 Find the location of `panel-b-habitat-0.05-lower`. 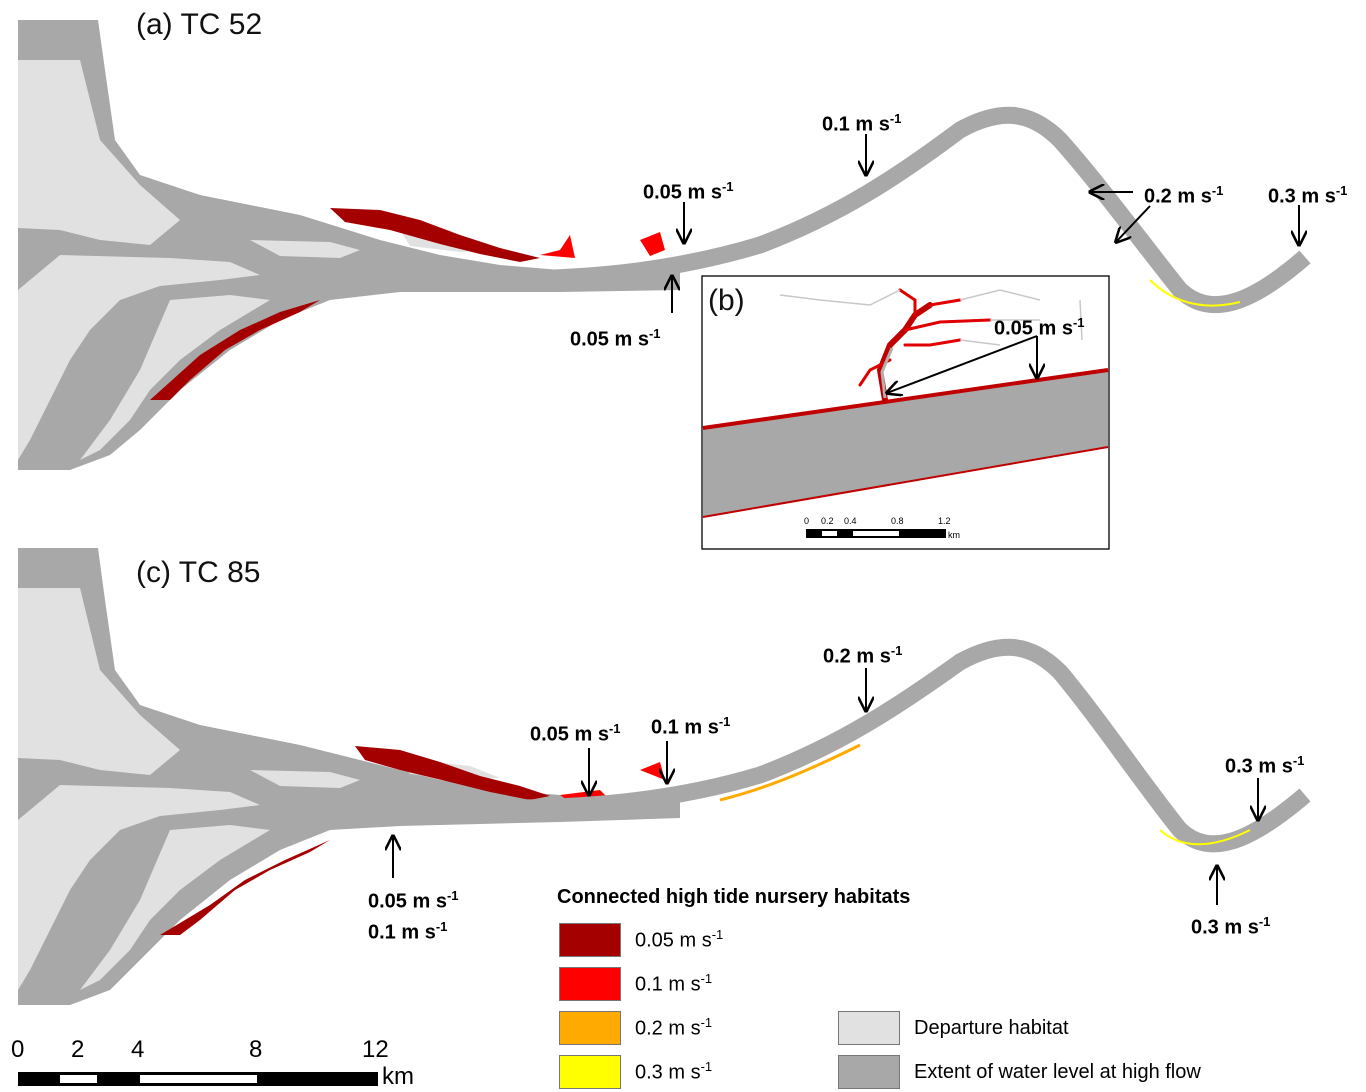

panel-b-habitat-0.05-lower is located at coordinates (905, 482).